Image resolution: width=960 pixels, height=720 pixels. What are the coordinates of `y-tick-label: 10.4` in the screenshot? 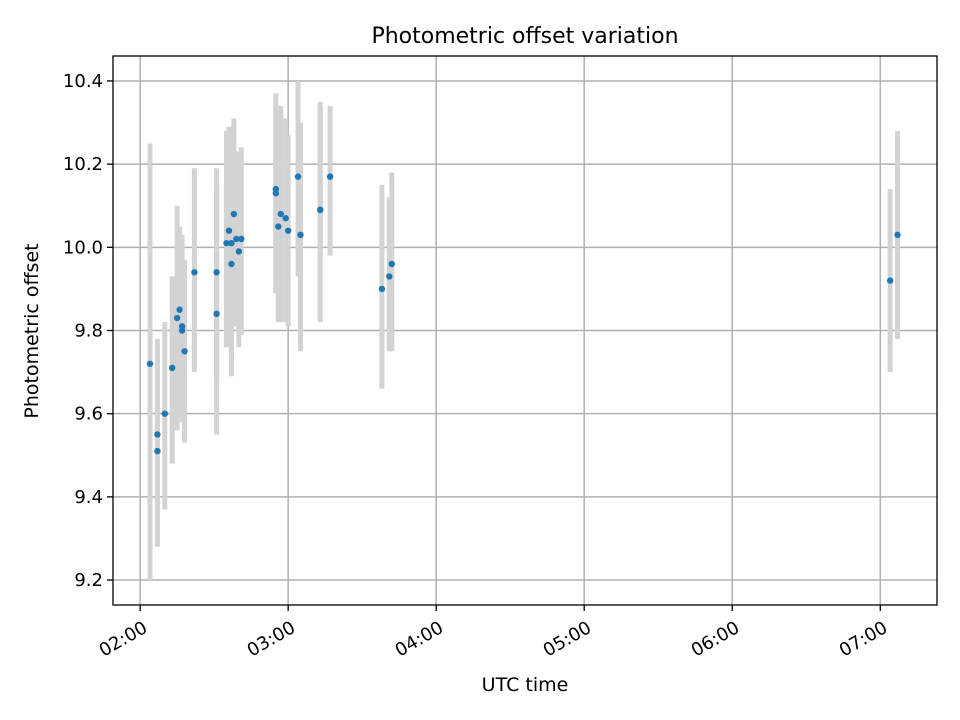 It's located at (83, 81).